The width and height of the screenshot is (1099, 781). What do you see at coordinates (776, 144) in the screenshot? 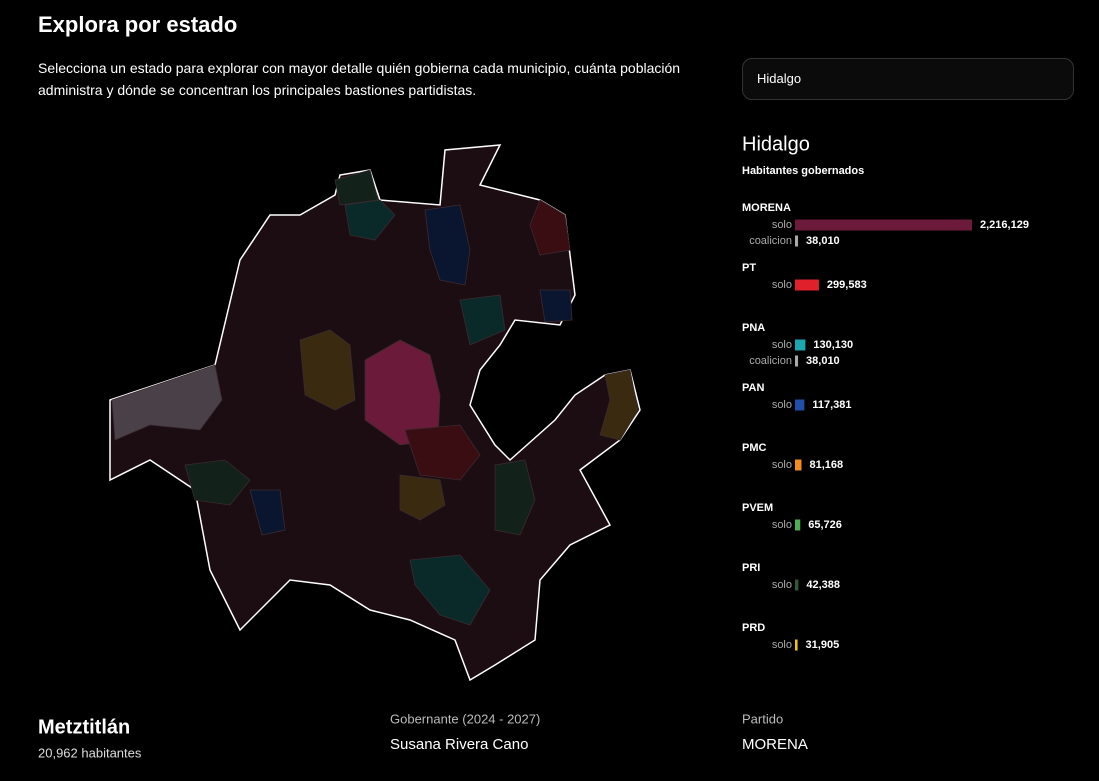
I see `state-name: Hidalgo` at bounding box center [776, 144].